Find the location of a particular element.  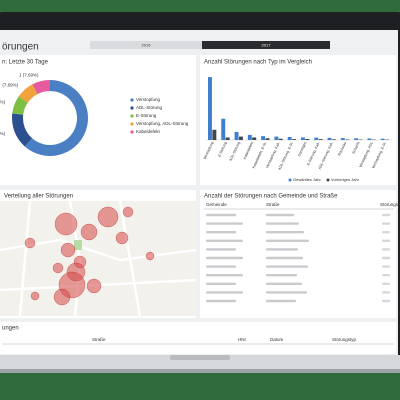

tab is located at coordinates (146, 45).